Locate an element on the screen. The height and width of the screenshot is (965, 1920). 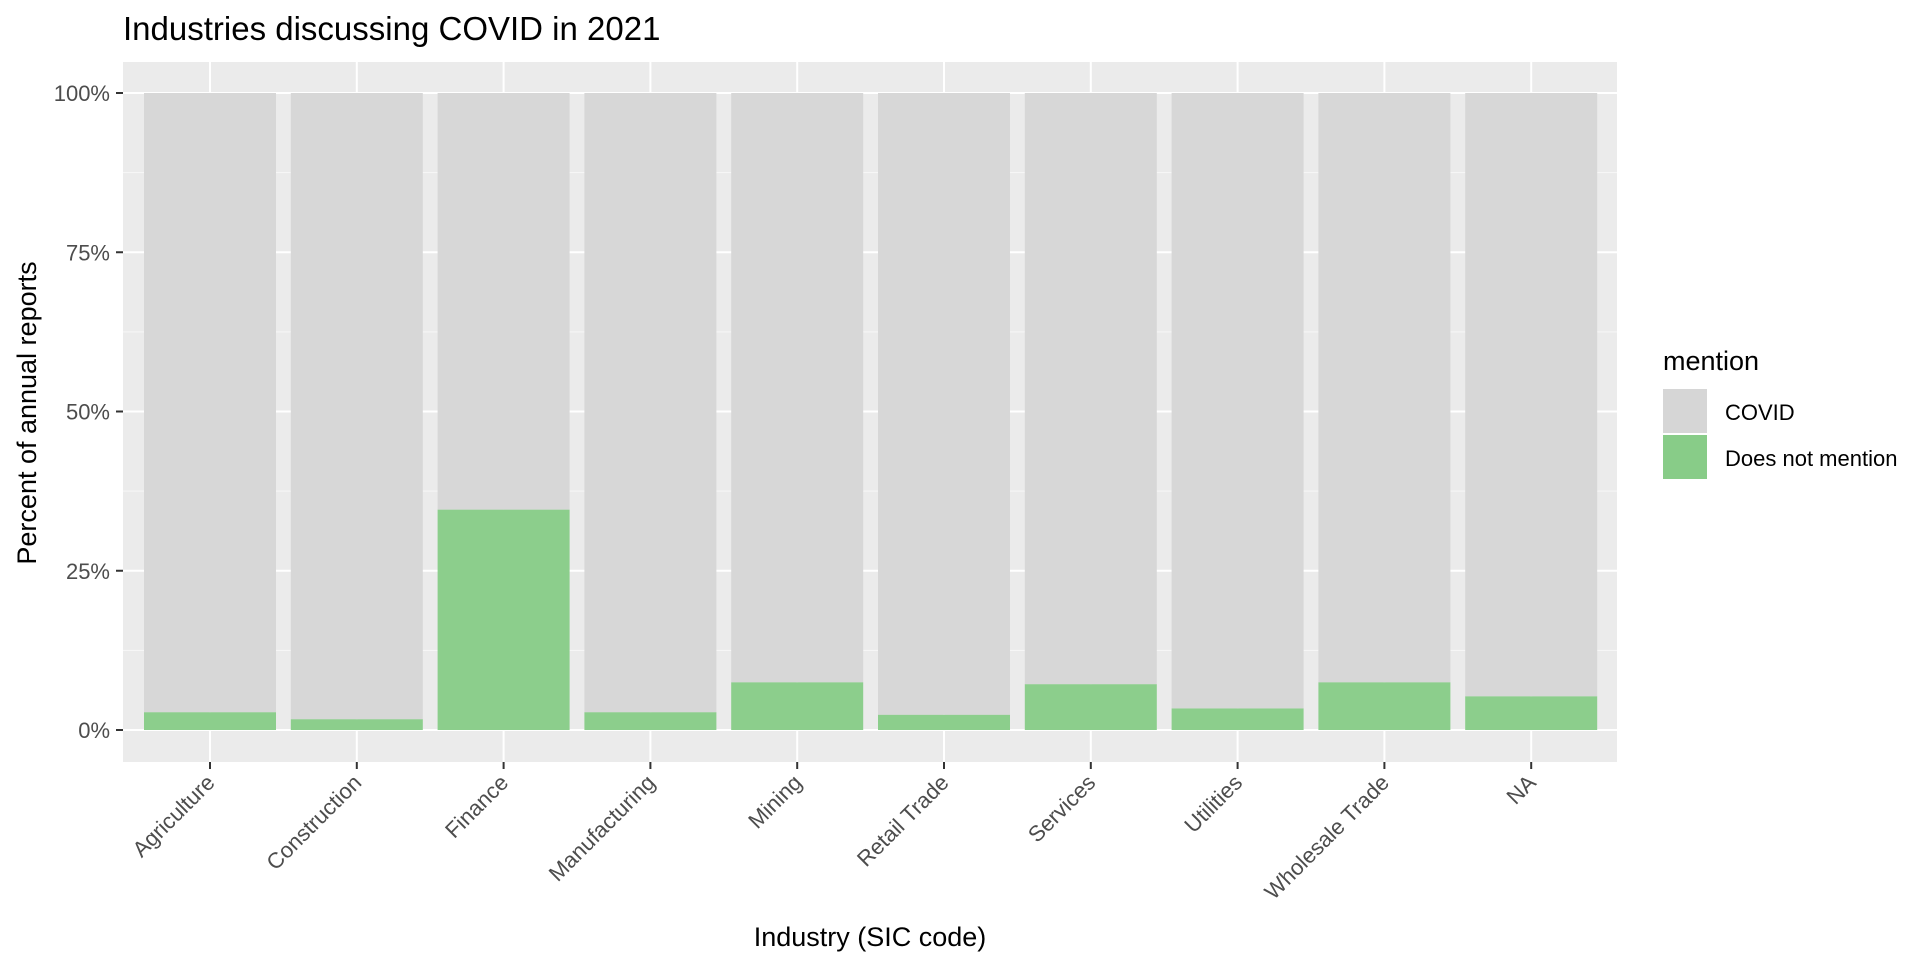
bar-covid-retail-trade is located at coordinates (944, 404).